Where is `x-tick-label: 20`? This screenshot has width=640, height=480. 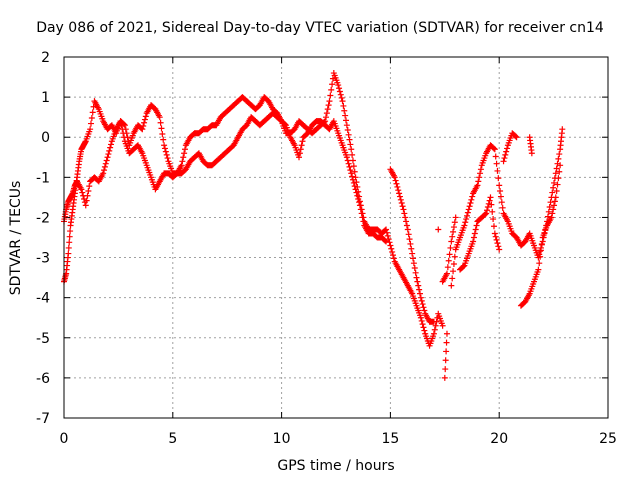
x-tick-label: 20 is located at coordinates (499, 439).